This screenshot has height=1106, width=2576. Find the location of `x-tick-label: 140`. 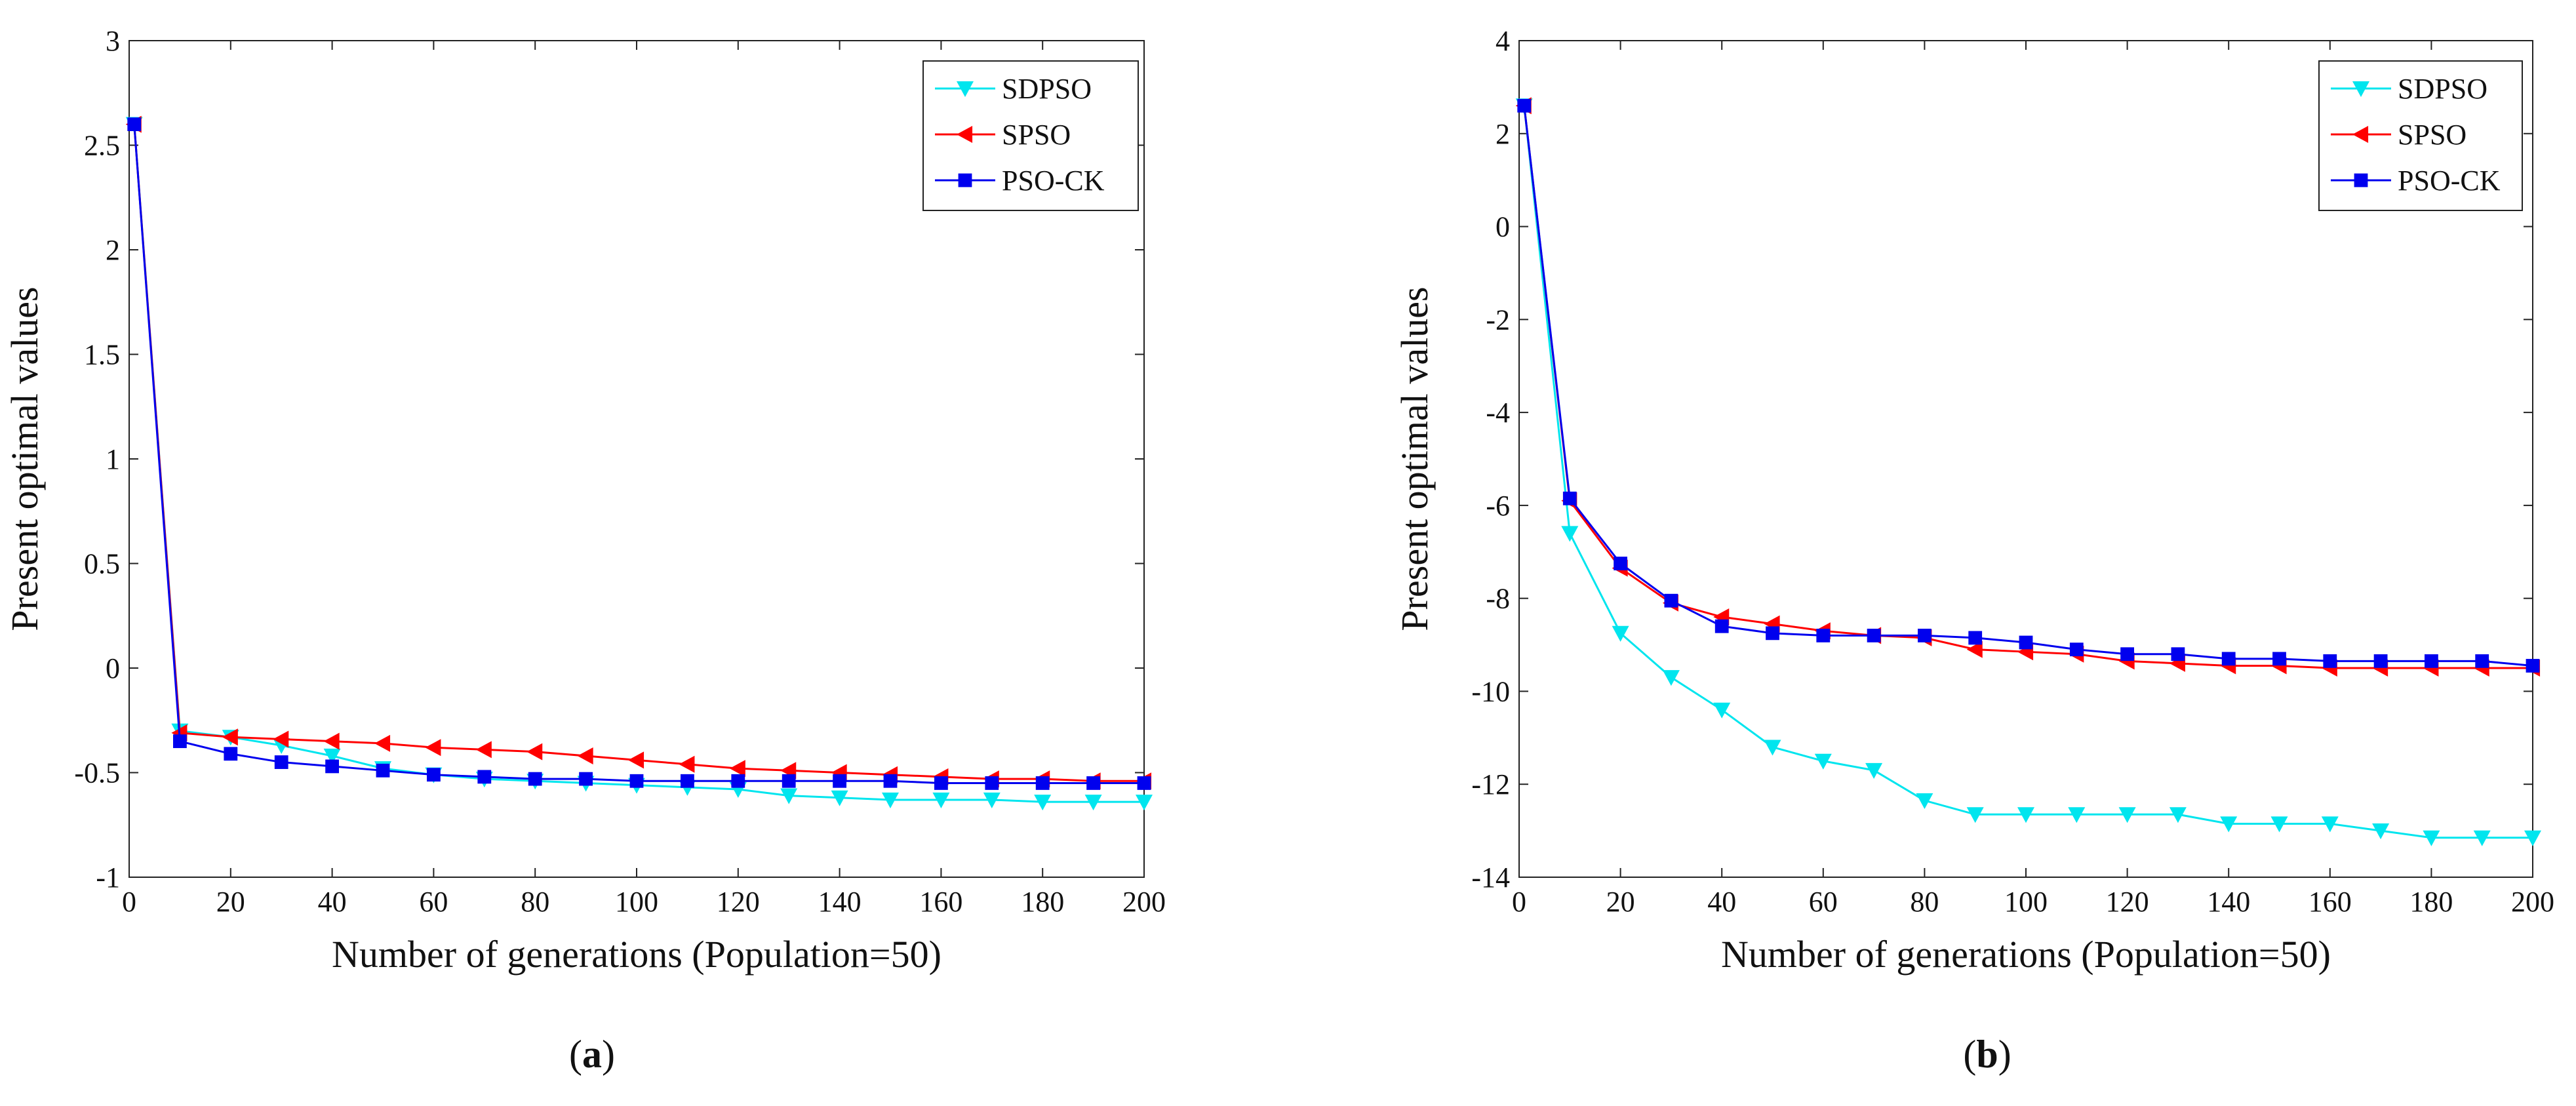

x-tick-label: 140 is located at coordinates (840, 902).